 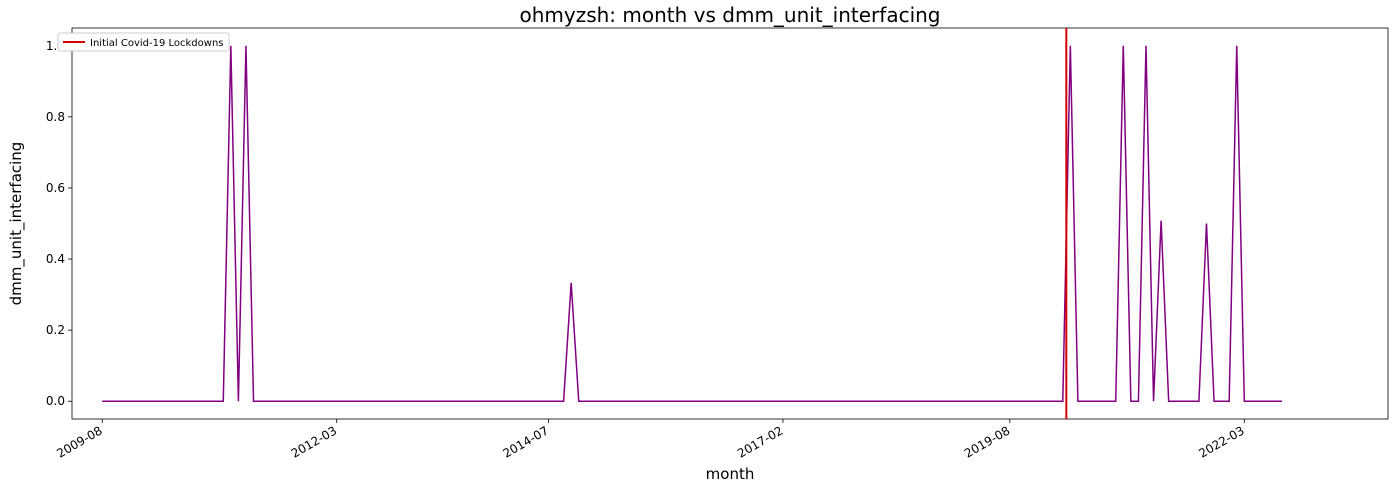 I want to click on legend-label: Initial Covid-19 Lockdowns, so click(x=157, y=43).